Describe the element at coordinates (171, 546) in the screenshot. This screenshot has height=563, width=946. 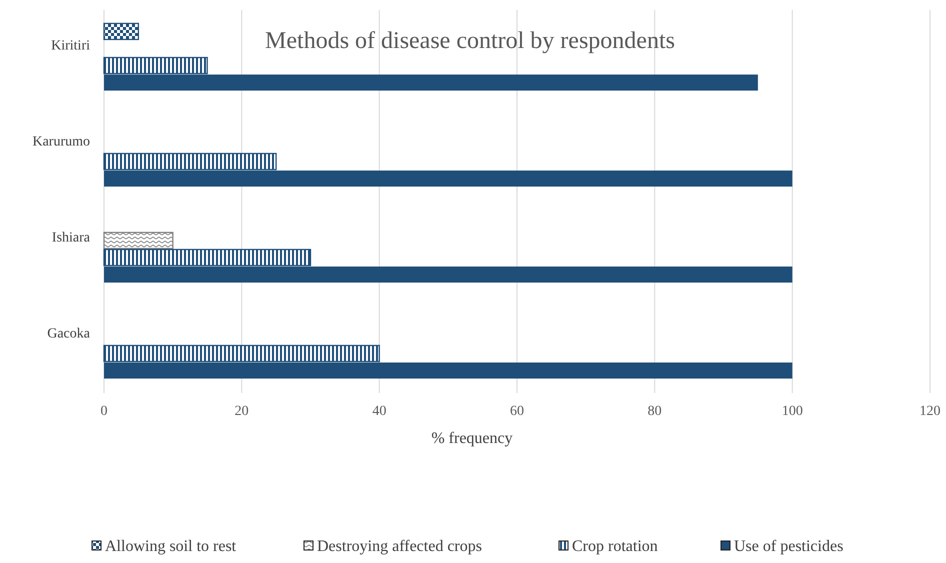
I see `legend-label: Allowing soil to rest` at that location.